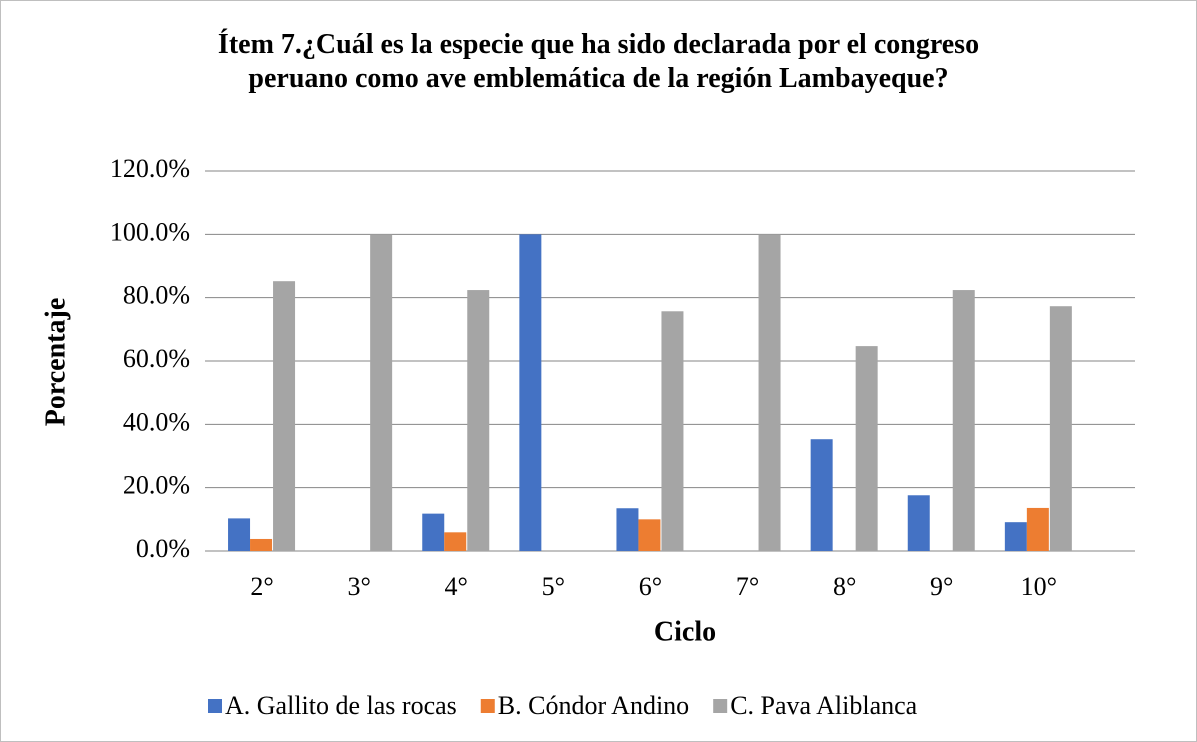 This screenshot has width=1197, height=742. Describe the element at coordinates (358, 586) in the screenshot. I see `x-tick-label: 3°` at that location.